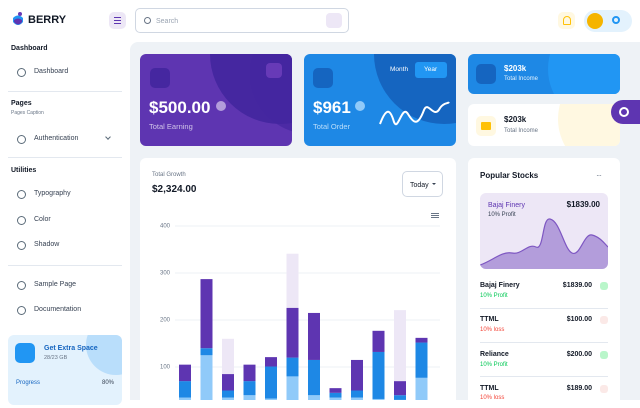  I want to click on period-select: Today, so click(422, 184).